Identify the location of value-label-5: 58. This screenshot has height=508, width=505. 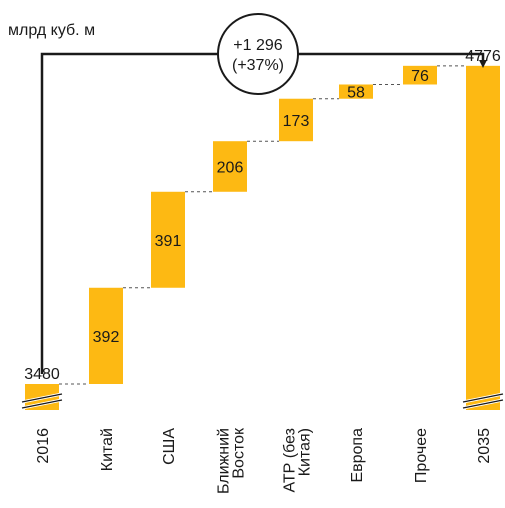
(356, 93).